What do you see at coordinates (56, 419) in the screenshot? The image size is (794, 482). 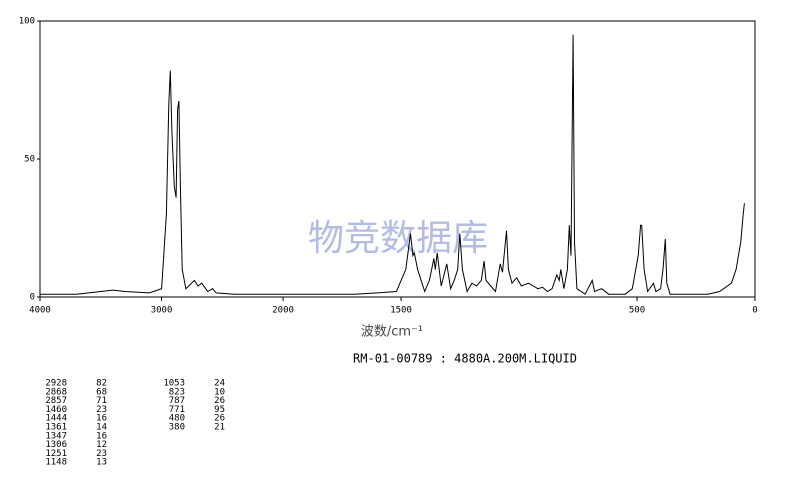 I see `peak-wavenumber: 1444` at bounding box center [56, 419].